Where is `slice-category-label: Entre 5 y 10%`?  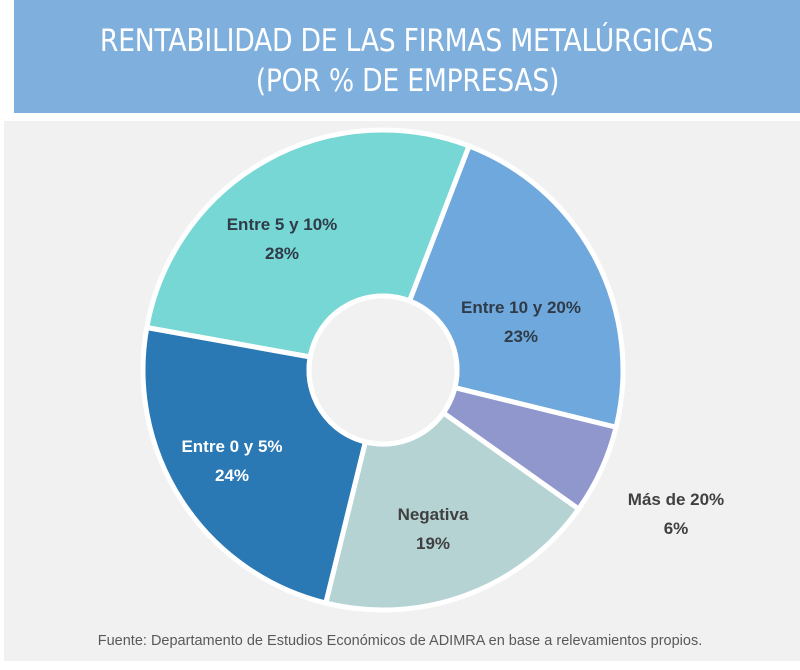
slice-category-label: Entre 5 y 10% is located at coordinates (282, 224).